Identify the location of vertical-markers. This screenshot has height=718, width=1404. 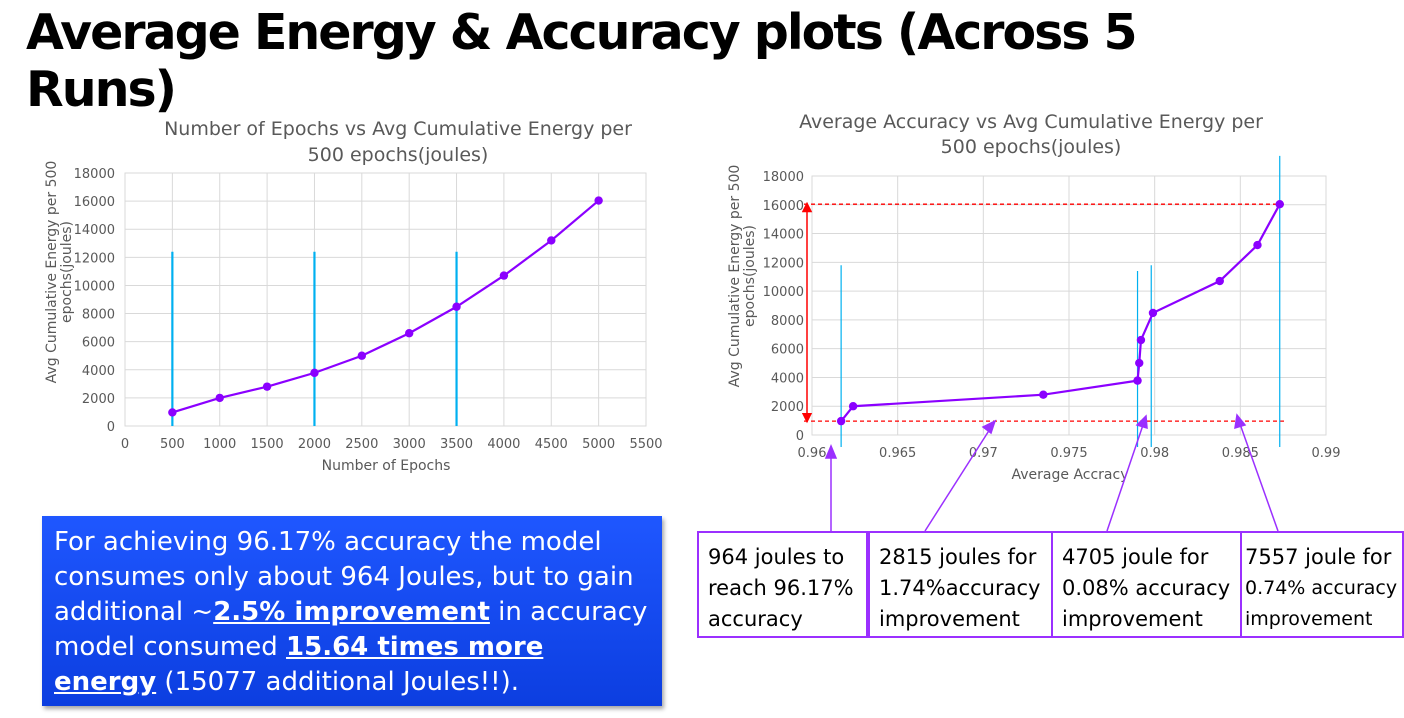
(314, 338).